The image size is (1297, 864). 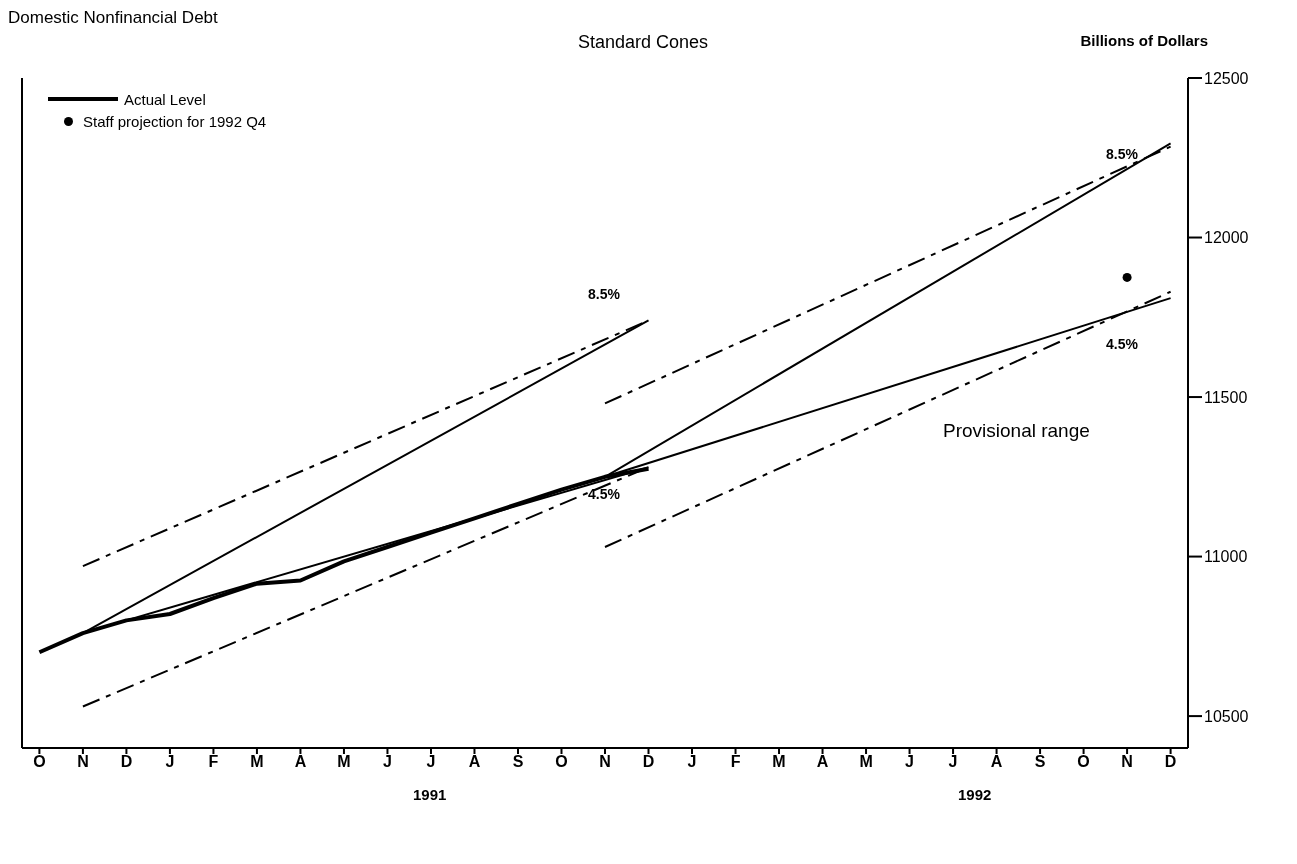 What do you see at coordinates (1016, 431) in the screenshot?
I see `annotation: Provisional range` at bounding box center [1016, 431].